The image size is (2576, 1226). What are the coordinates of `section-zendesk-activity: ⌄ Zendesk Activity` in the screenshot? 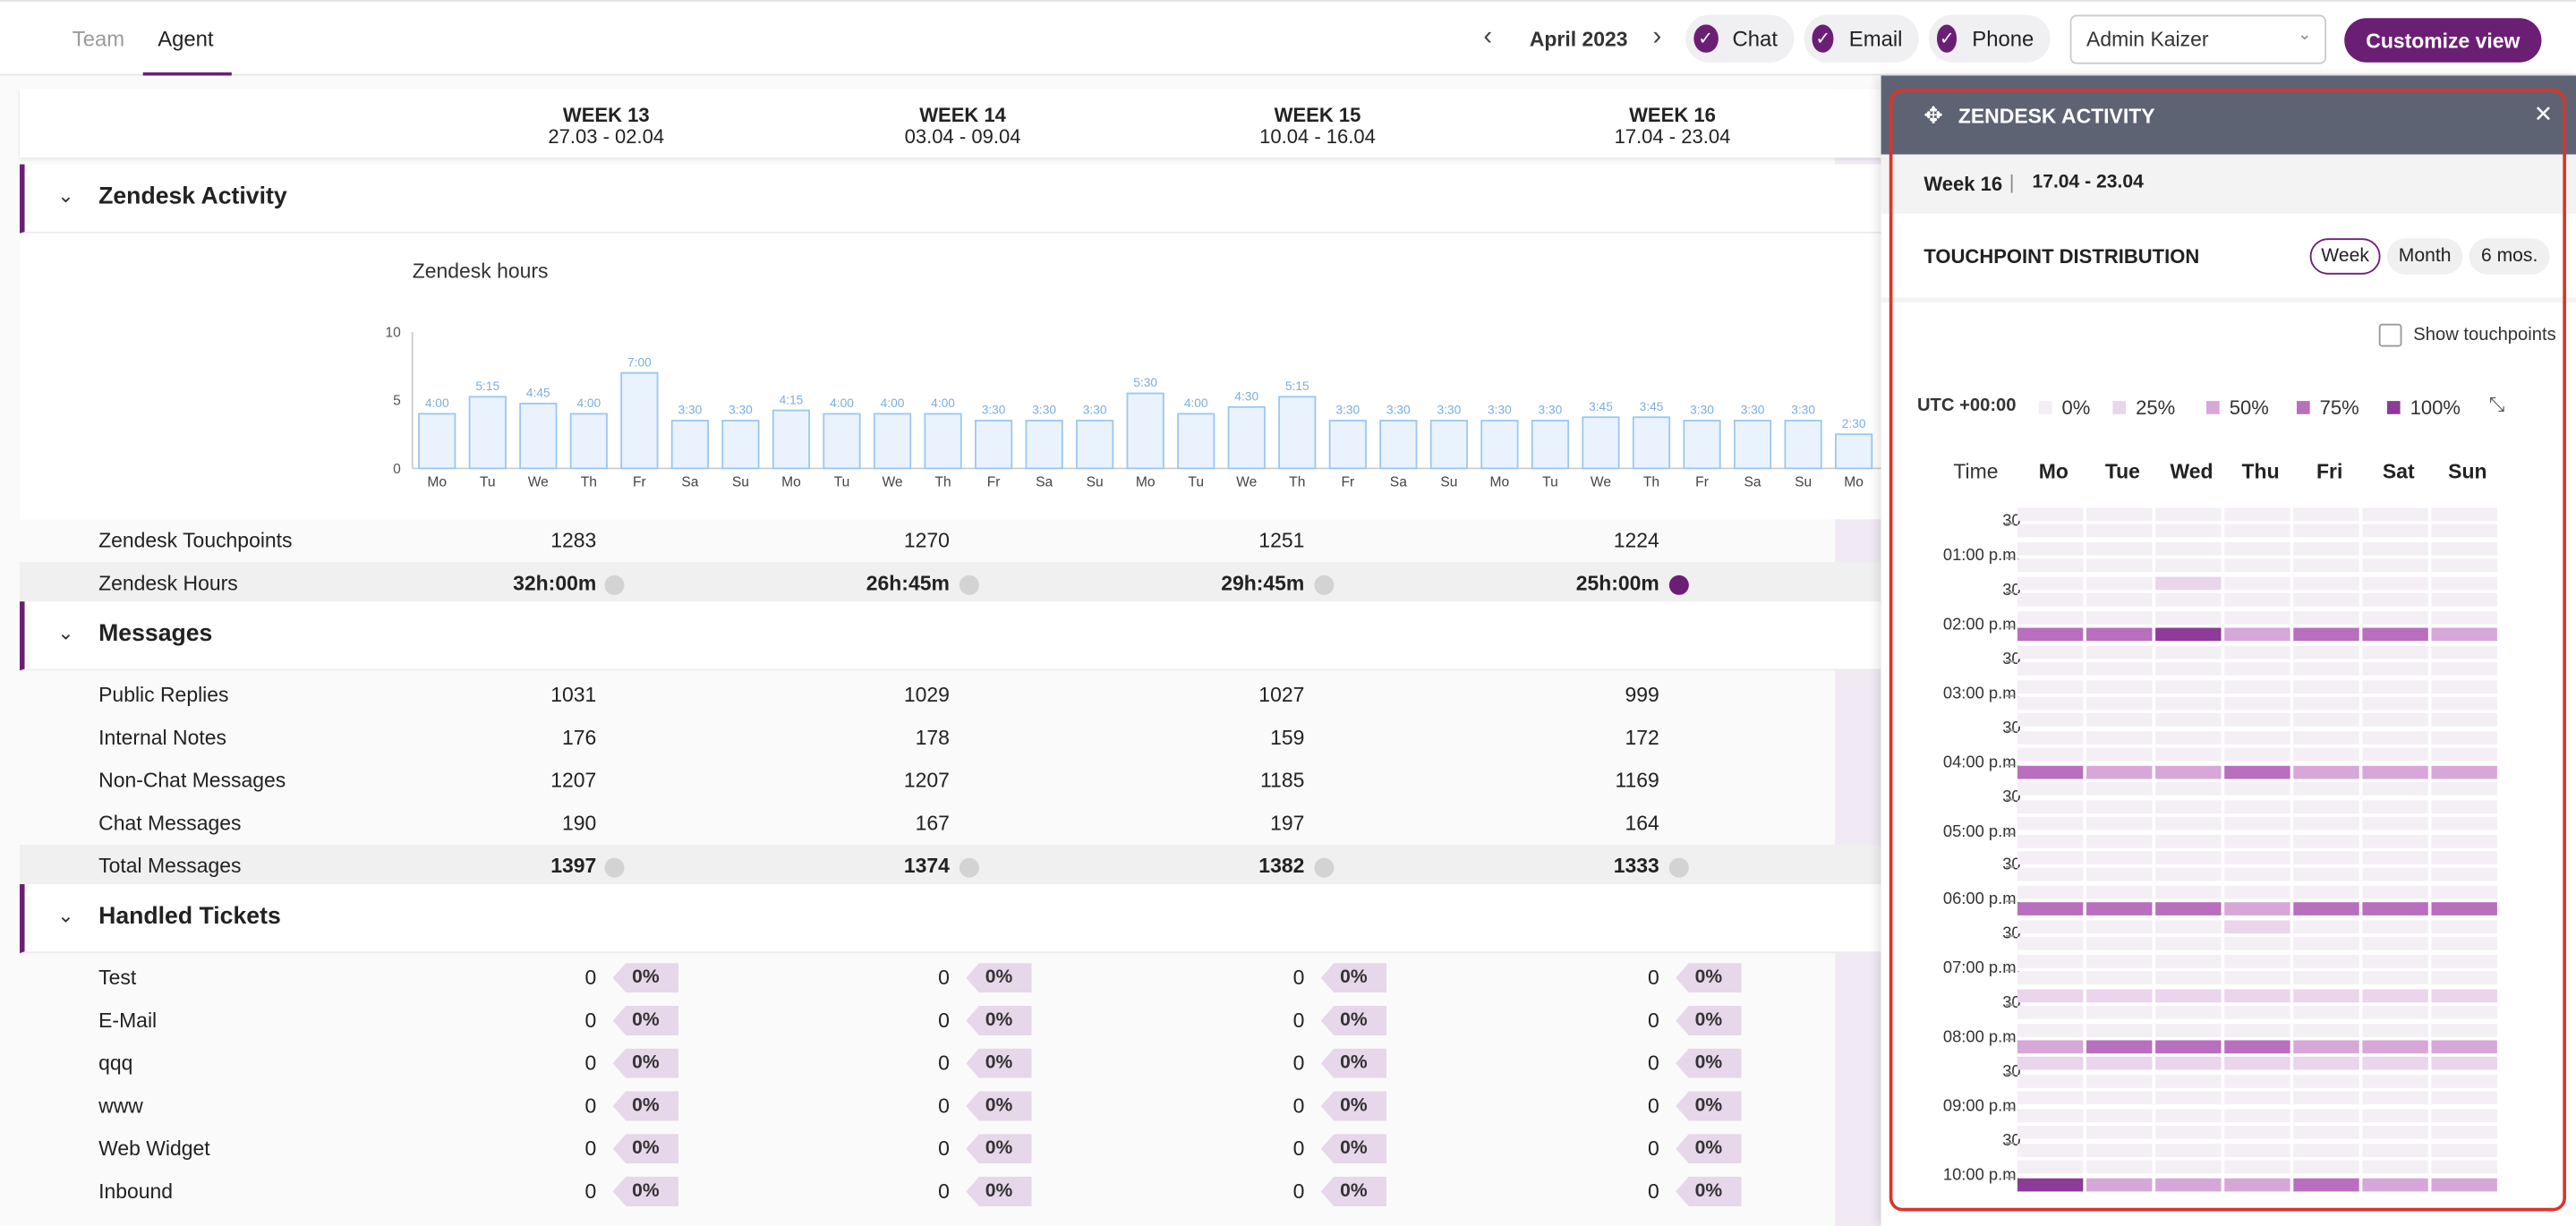 It's located at (950, 199).